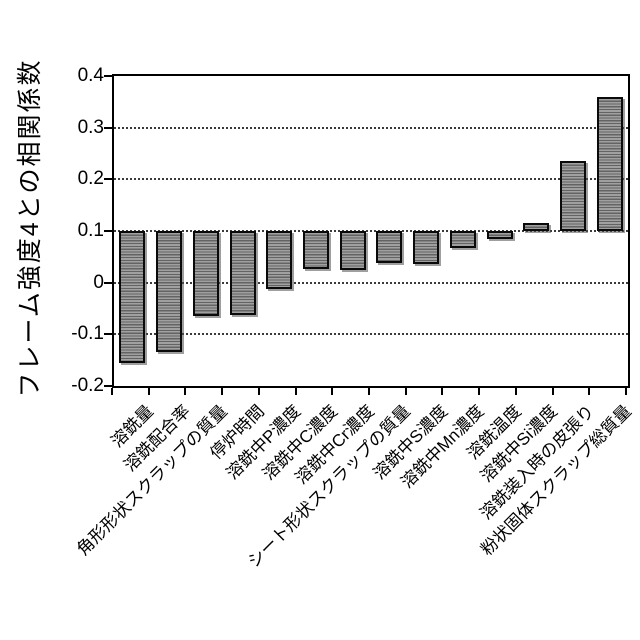 This screenshot has height=640, width=640. Describe the element at coordinates (90, 230) in the screenshot. I see `y-tick-label: 0.1` at that location.